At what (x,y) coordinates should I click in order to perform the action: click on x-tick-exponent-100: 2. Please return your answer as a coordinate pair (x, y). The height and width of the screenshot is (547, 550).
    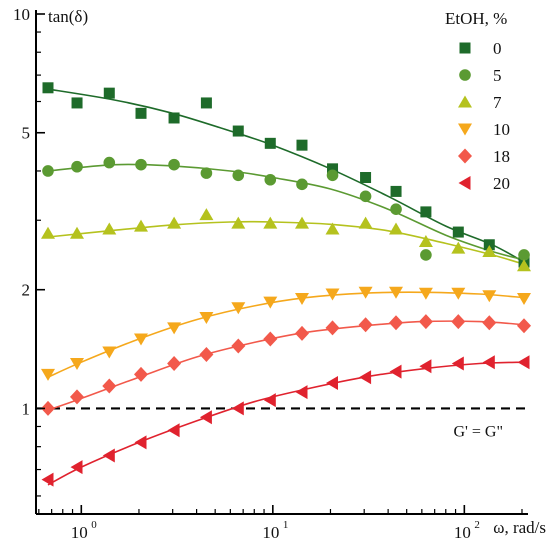
    Looking at the image, I should click on (477, 525).